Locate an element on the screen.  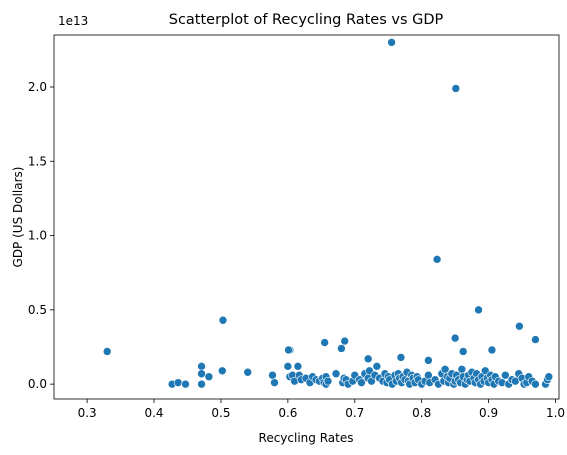
x-tick-label: 0.5 is located at coordinates (220, 413).